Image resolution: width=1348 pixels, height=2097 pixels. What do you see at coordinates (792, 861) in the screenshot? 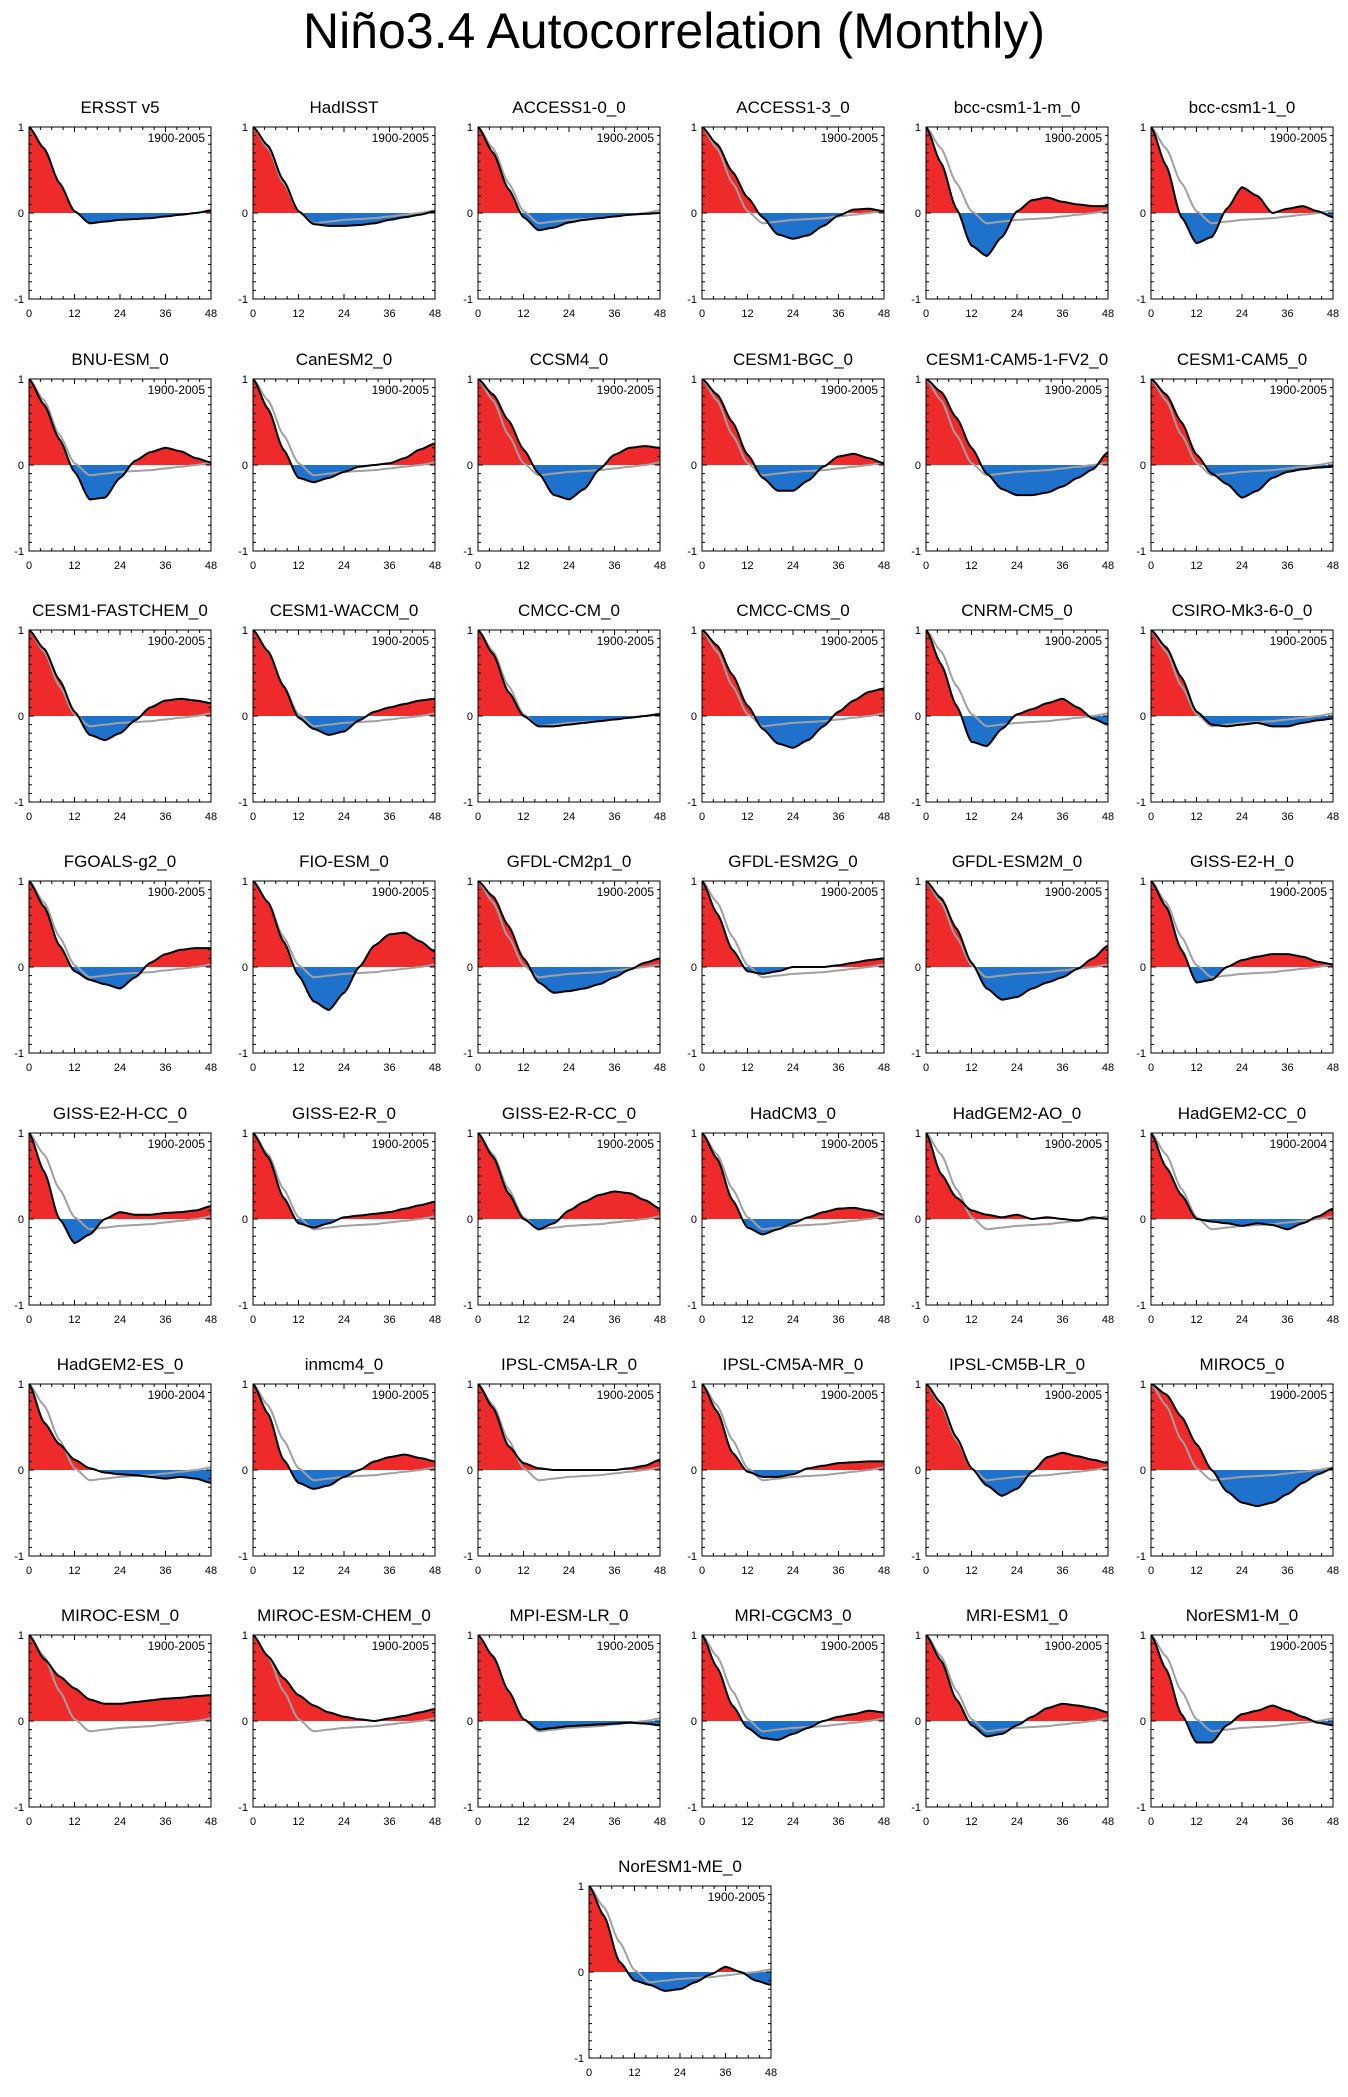
I see `panel-title: GFDL-ESM2G_0` at bounding box center [792, 861].